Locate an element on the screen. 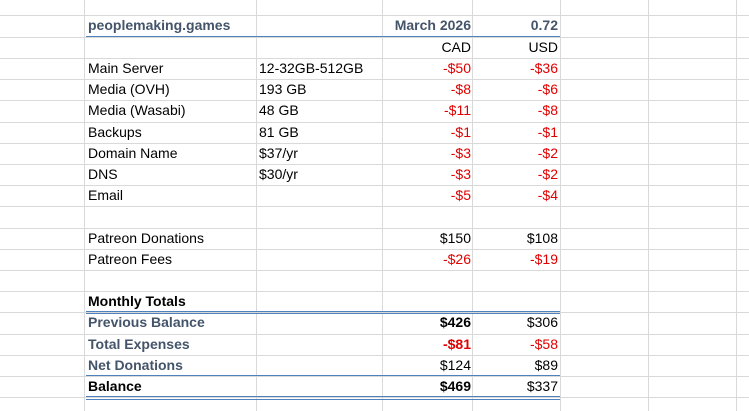 The height and width of the screenshot is (411, 749). total-expenses-label: Total Expenses is located at coordinates (139, 344).